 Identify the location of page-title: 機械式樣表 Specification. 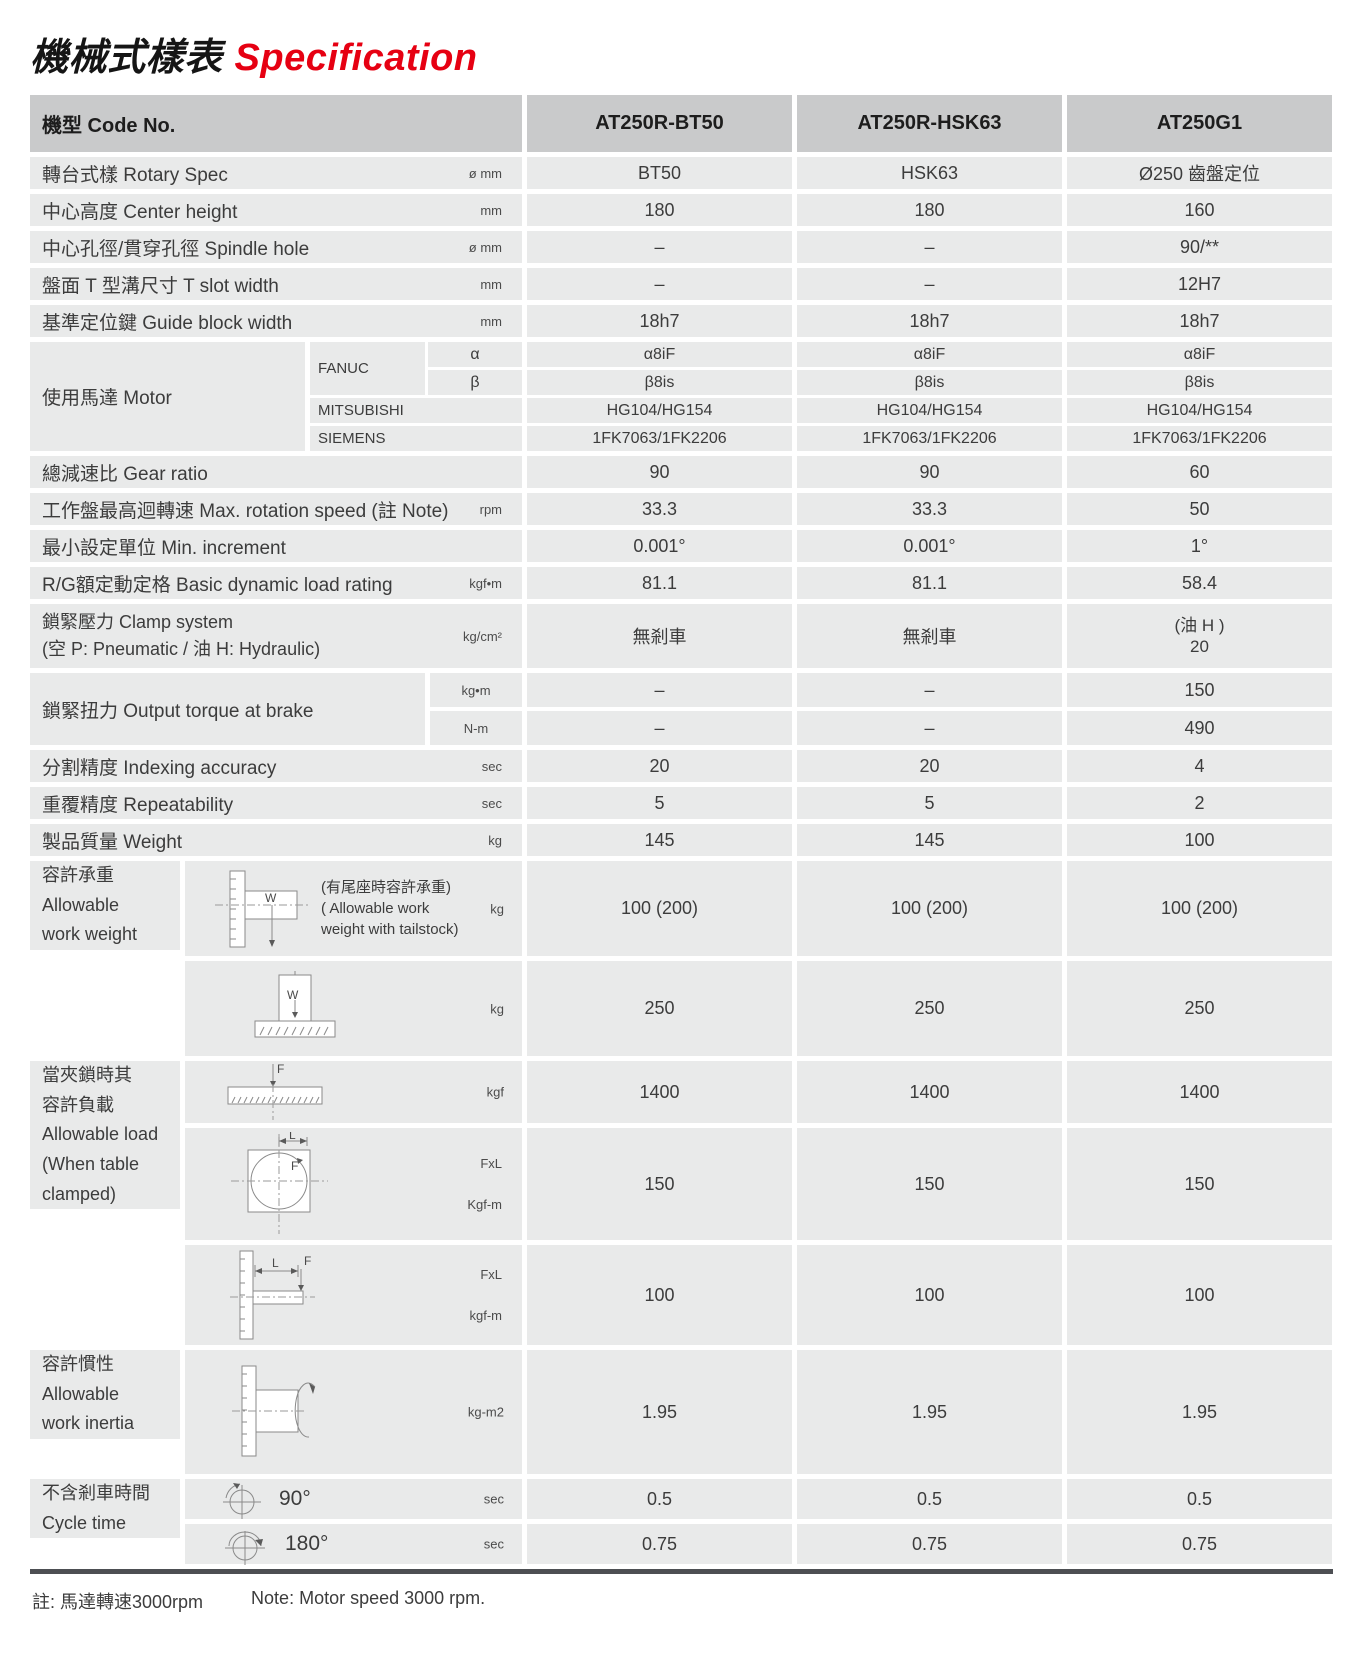
(254, 53).